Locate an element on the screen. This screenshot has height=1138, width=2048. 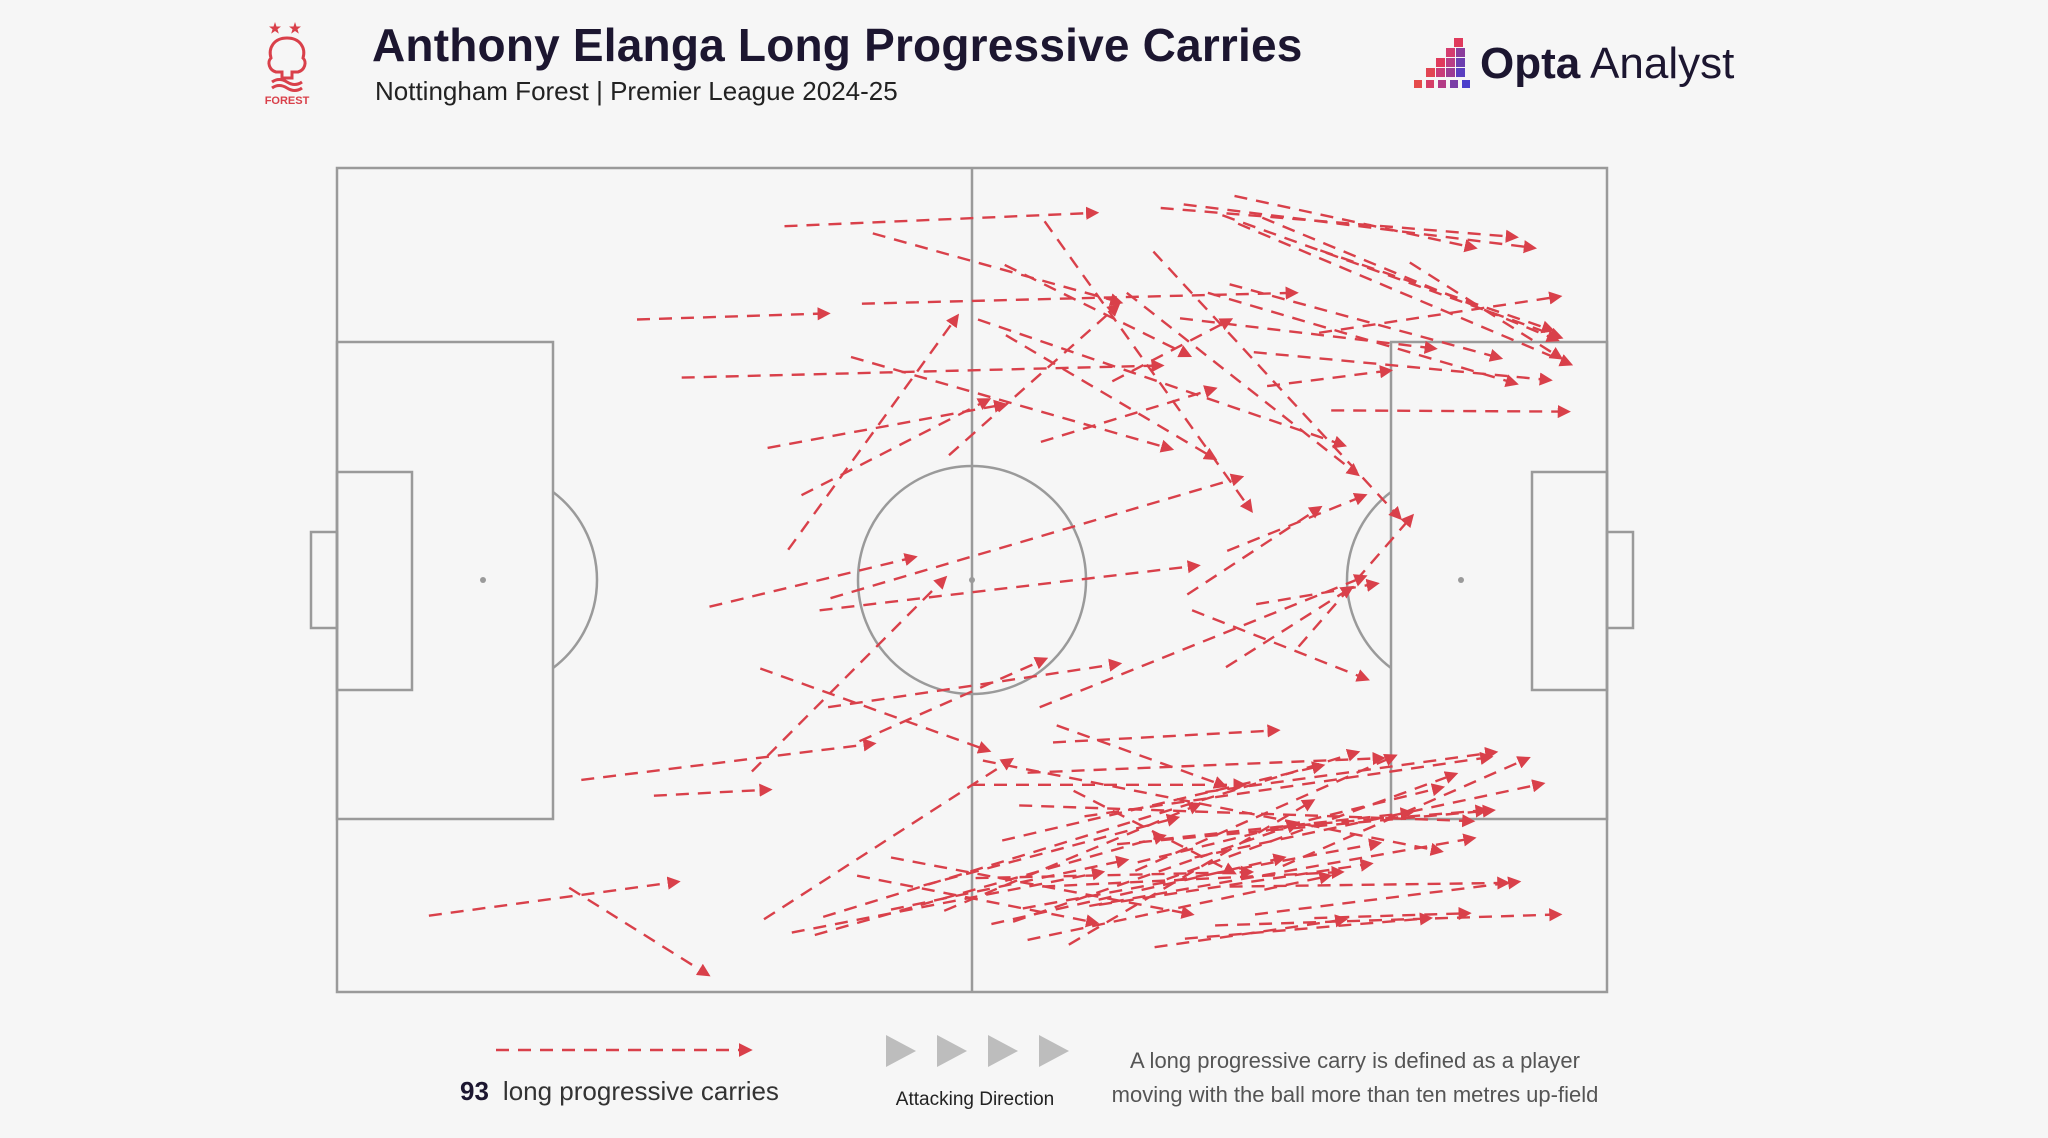
nottingham-forest-crest-icon: FOREST is located at coordinates (287, 64).